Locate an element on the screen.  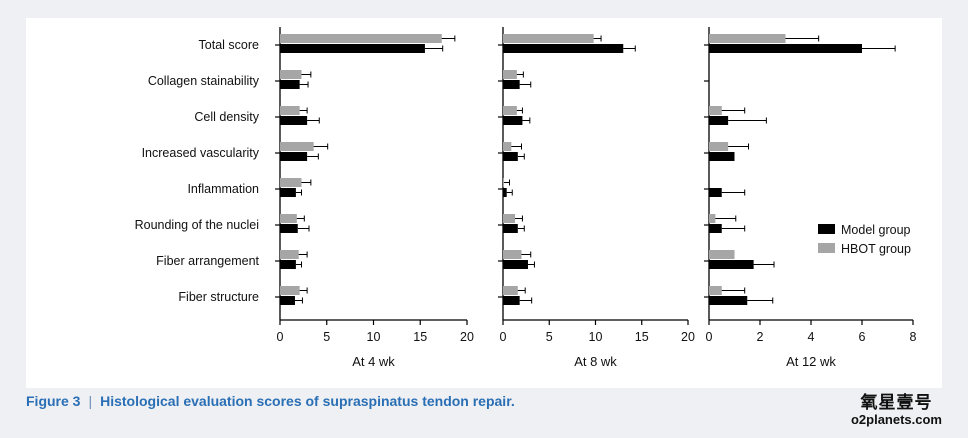
category-label: Increased vascularity is located at coordinates (201, 153).